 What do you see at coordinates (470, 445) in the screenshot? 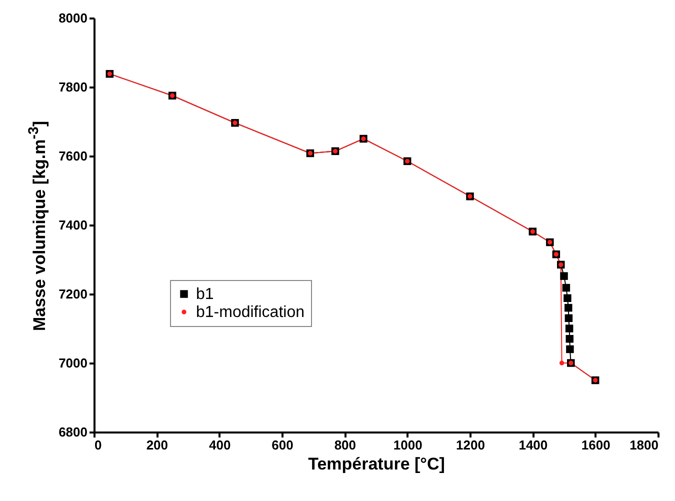
I see `x-tick-label: 1200` at bounding box center [470, 445].